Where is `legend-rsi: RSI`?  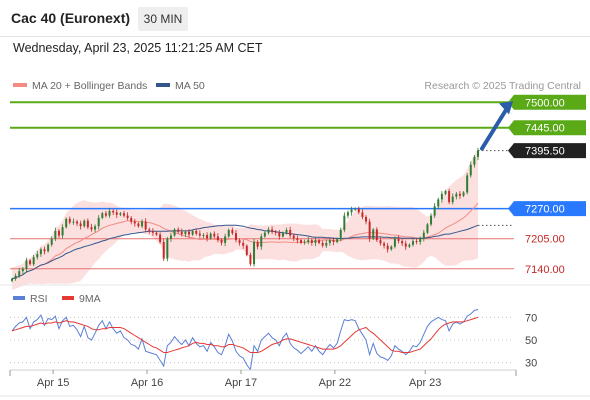
legend-rsi: RSI is located at coordinates (30, 299).